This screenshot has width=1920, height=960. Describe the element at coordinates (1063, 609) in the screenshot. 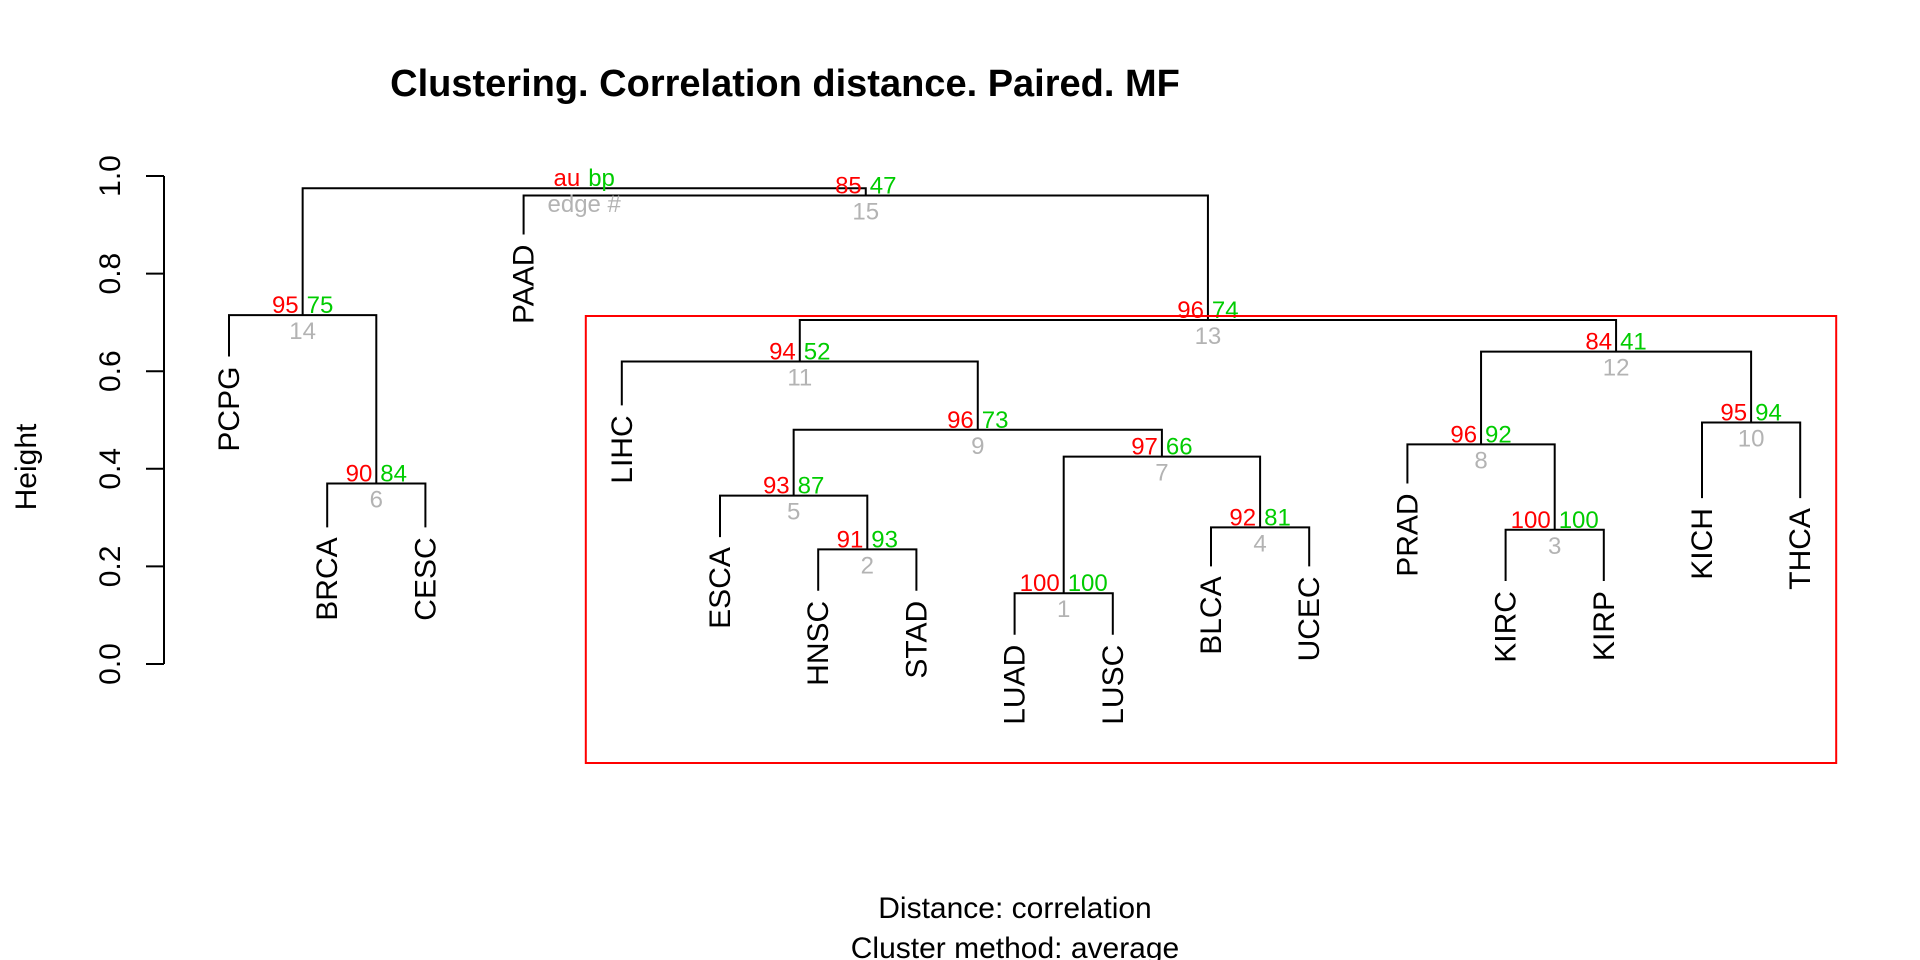

I see `edge-number: 1` at that location.